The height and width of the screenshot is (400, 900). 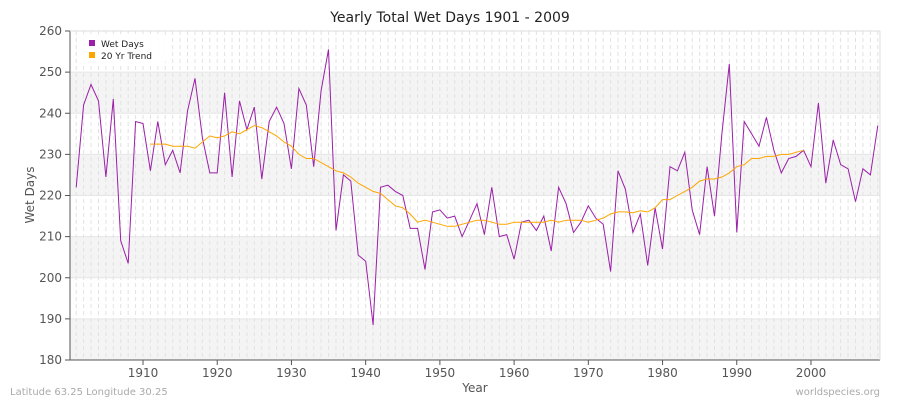 What do you see at coordinates (50, 196) in the screenshot?
I see `y-tick-label: 220` at bounding box center [50, 196].